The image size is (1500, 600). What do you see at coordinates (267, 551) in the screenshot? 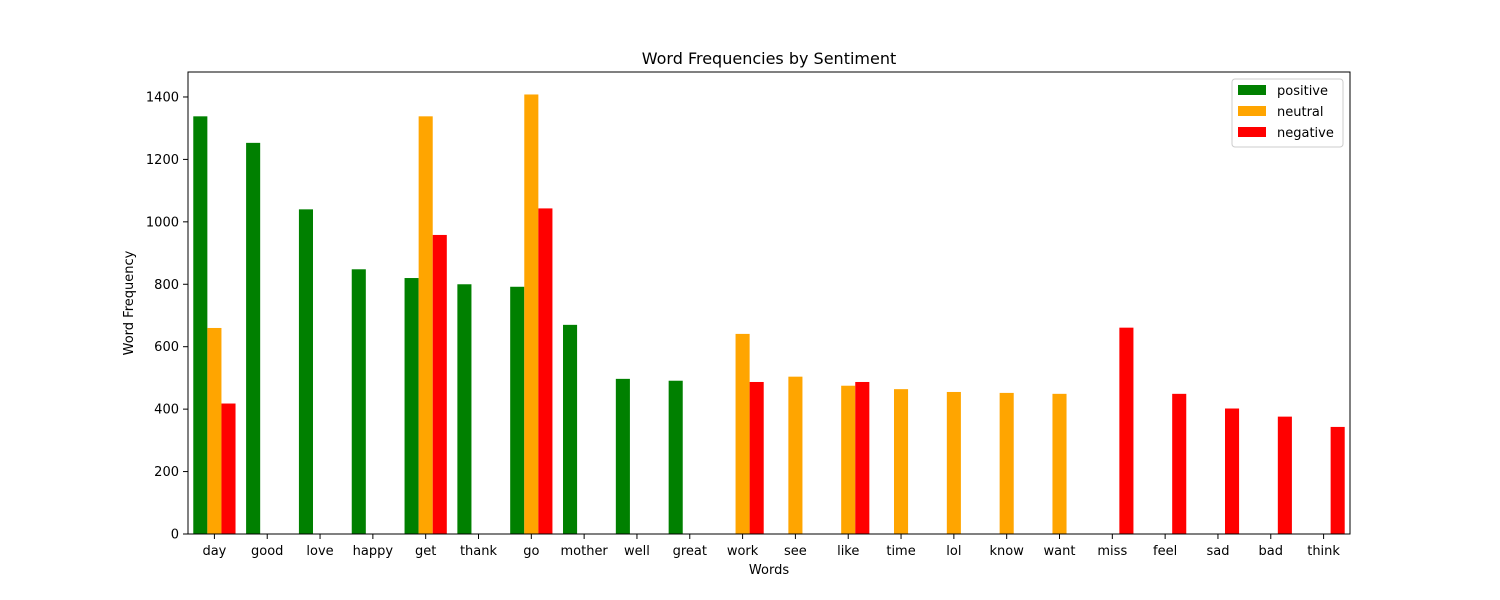
I see `x-tick-label: good` at bounding box center [267, 551].